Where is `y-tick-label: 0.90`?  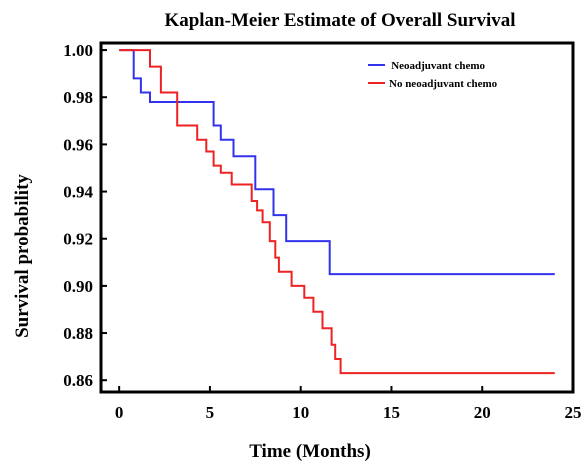 y-tick-label: 0.90 is located at coordinates (78, 286).